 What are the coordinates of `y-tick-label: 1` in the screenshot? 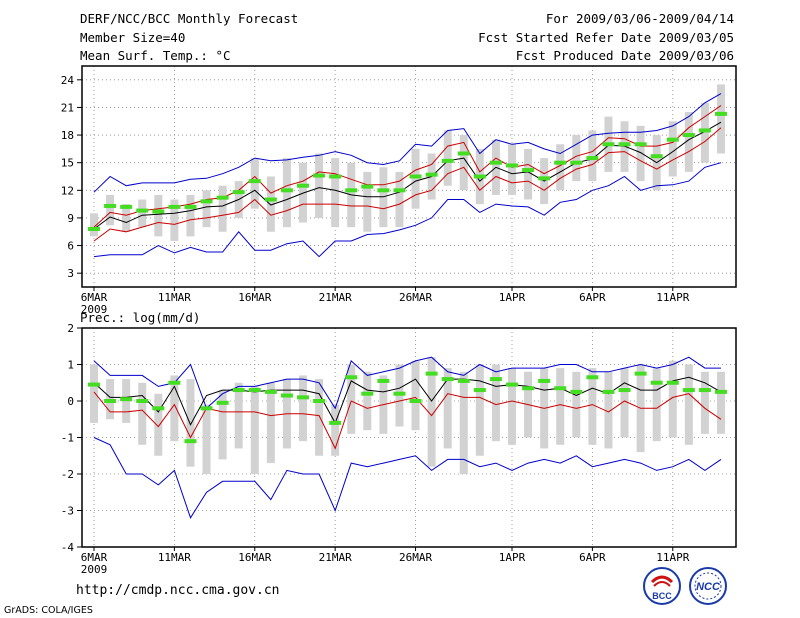 It's located at (70, 365).